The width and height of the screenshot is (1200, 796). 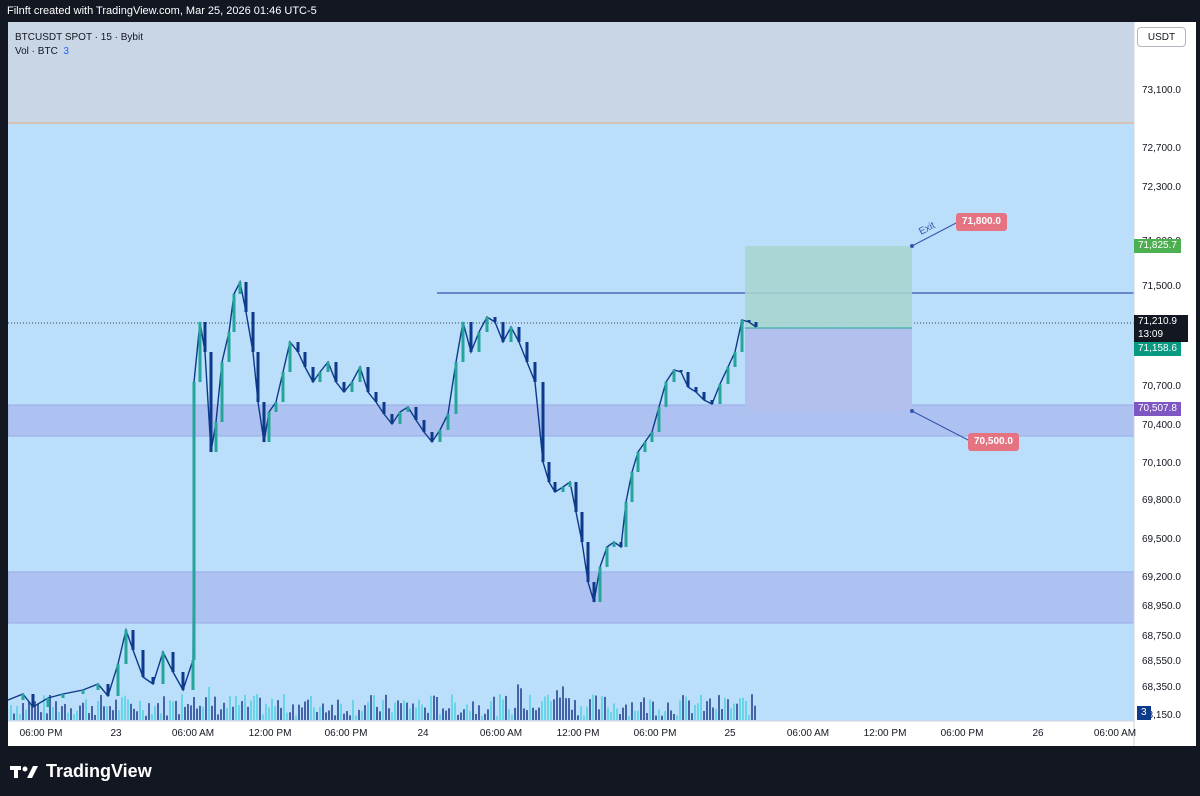 What do you see at coordinates (730, 733) in the screenshot?
I see `time-tick-label: 25` at bounding box center [730, 733].